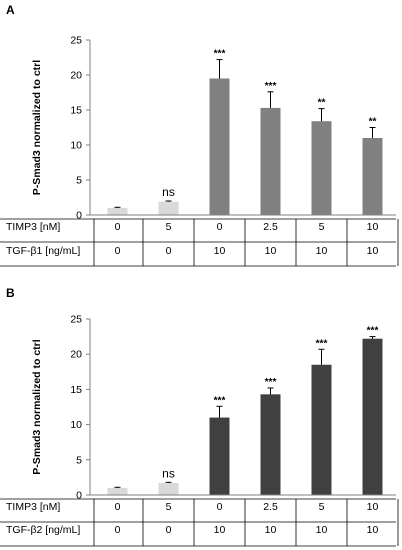 The width and height of the screenshot is (402, 550). Describe the element at coordinates (43, 530) in the screenshot. I see `table-row-label: TGF-β2 [ng/mL]` at that location.